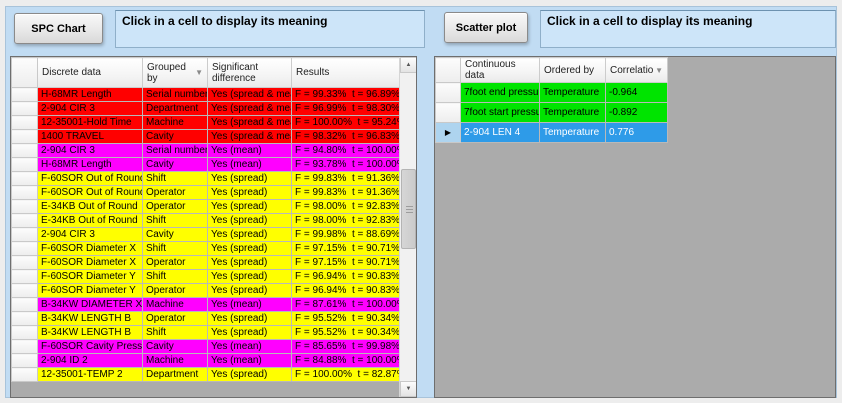  What do you see at coordinates (636, 112) in the screenshot?
I see `table-cell: -0.892` at bounding box center [636, 112].